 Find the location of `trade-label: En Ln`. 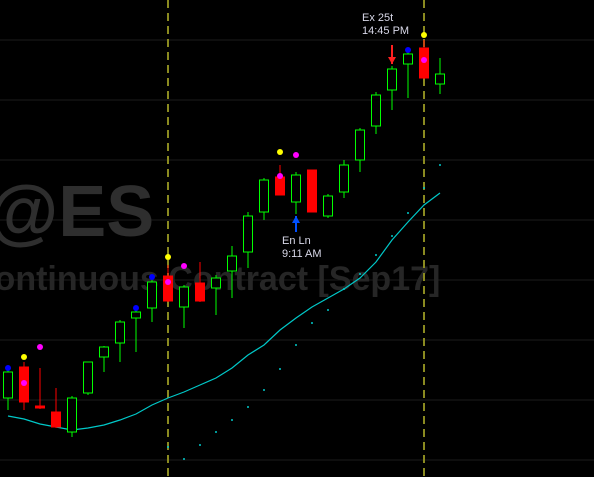

trade-label: En Ln is located at coordinates (296, 241).